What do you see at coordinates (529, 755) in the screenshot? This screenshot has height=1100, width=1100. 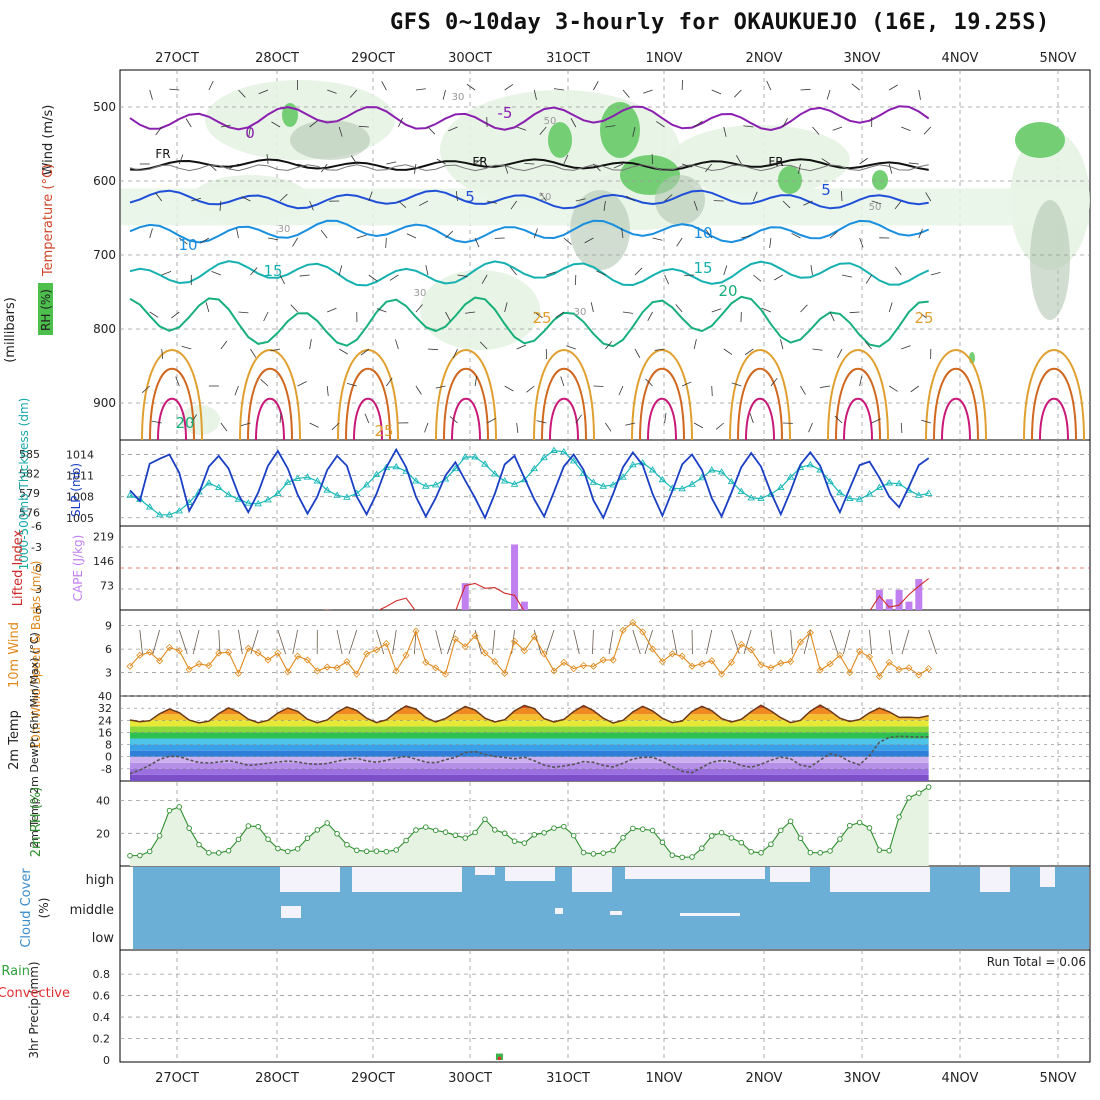 I see `dewpoint-line` at bounding box center [529, 755].